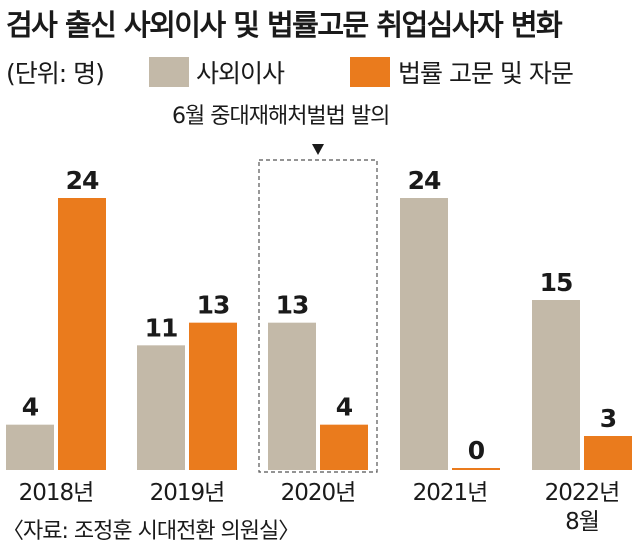  What do you see at coordinates (284, 25) in the screenshot?
I see `chart-title: 검사 출신 사외이사 및 법률고문 취업심사자 변화` at bounding box center [284, 25].